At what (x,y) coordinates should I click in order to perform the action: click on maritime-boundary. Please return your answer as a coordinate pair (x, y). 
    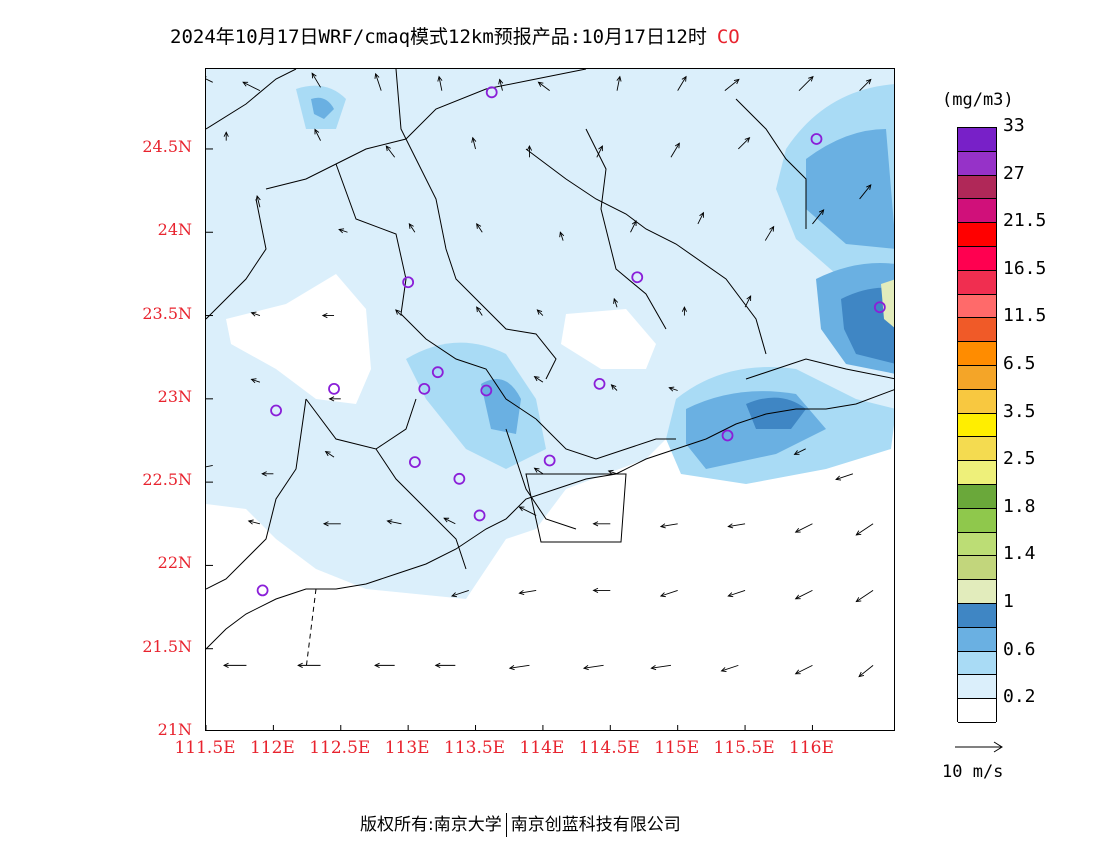
    Looking at the image, I should click on (311, 629).